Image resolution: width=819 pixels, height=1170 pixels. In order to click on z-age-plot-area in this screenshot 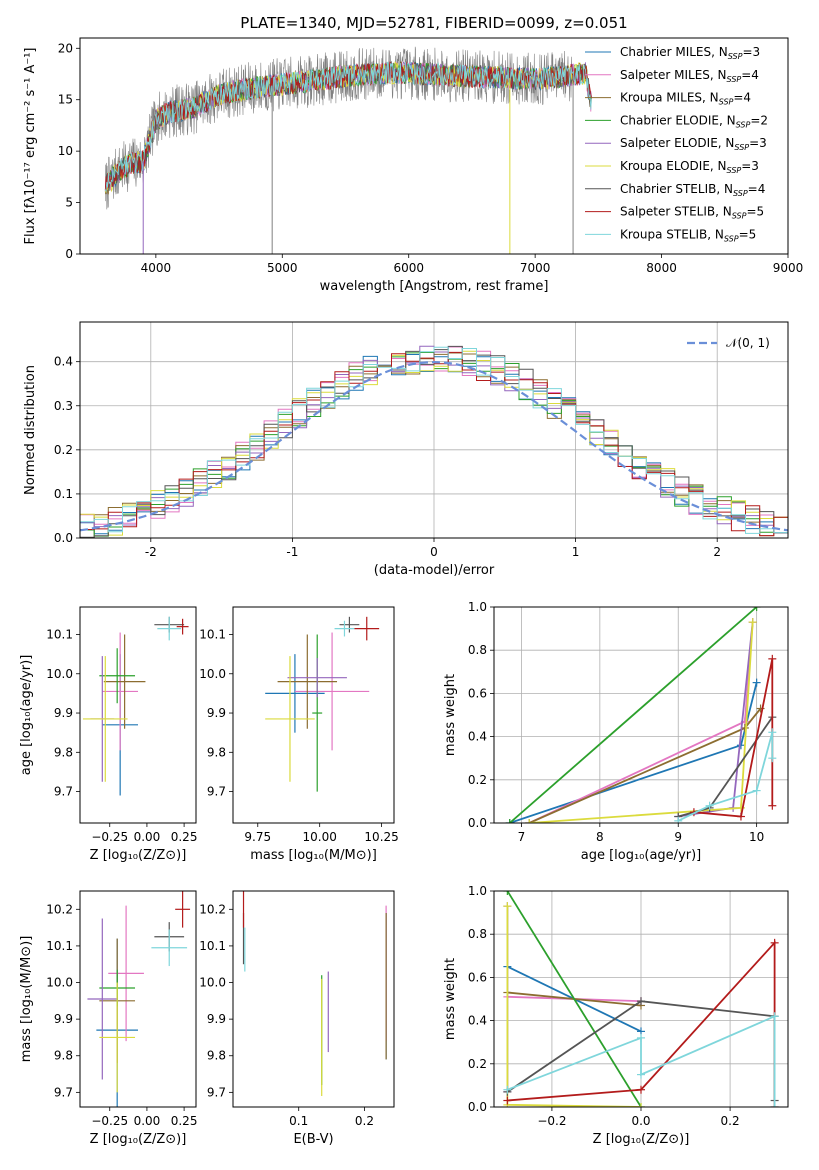, I will do `click(135, 706)`.